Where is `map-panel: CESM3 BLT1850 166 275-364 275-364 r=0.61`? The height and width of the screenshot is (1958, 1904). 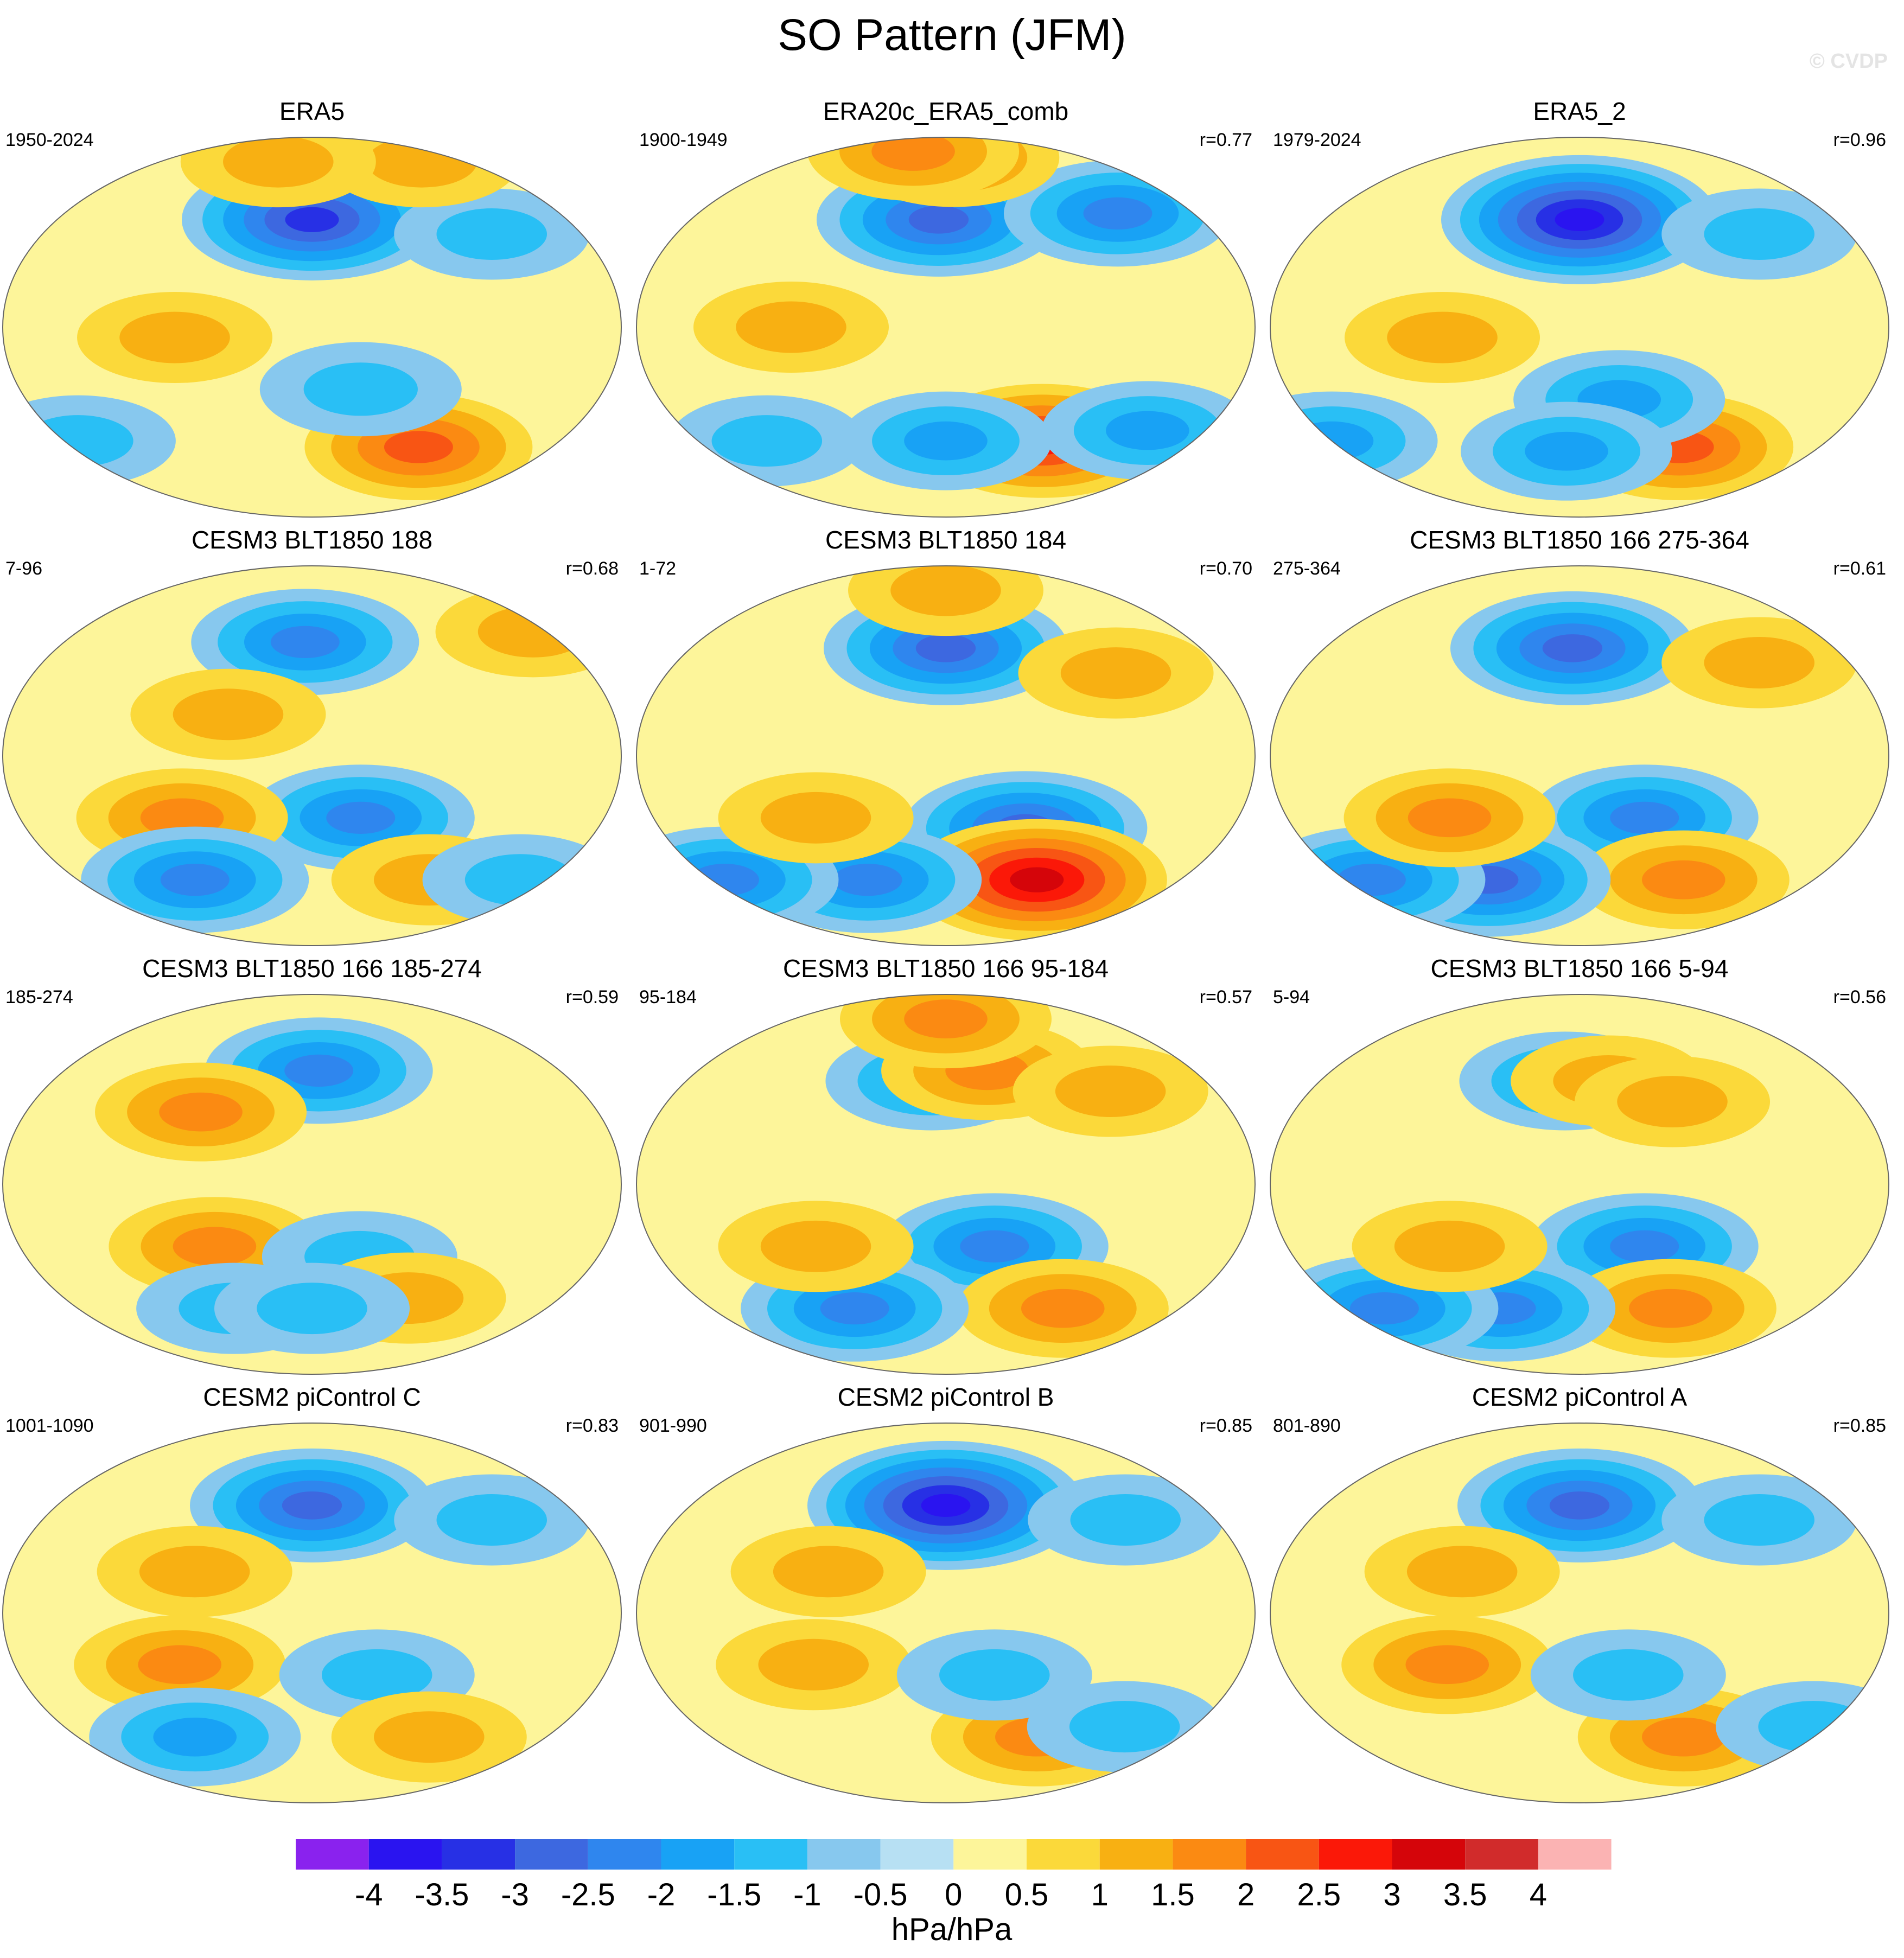 map-panel: CESM3 BLT1850 166 275-364 275-364 r=0.61 is located at coordinates (1580, 738).